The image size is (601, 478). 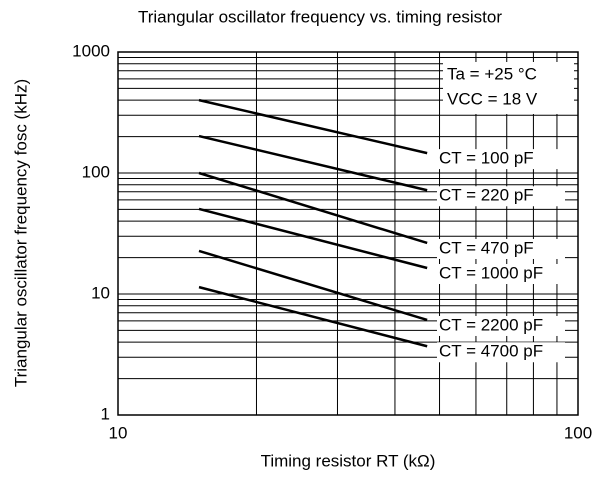 I want to click on curve-label: CT = 1000 pF, so click(x=491, y=272).